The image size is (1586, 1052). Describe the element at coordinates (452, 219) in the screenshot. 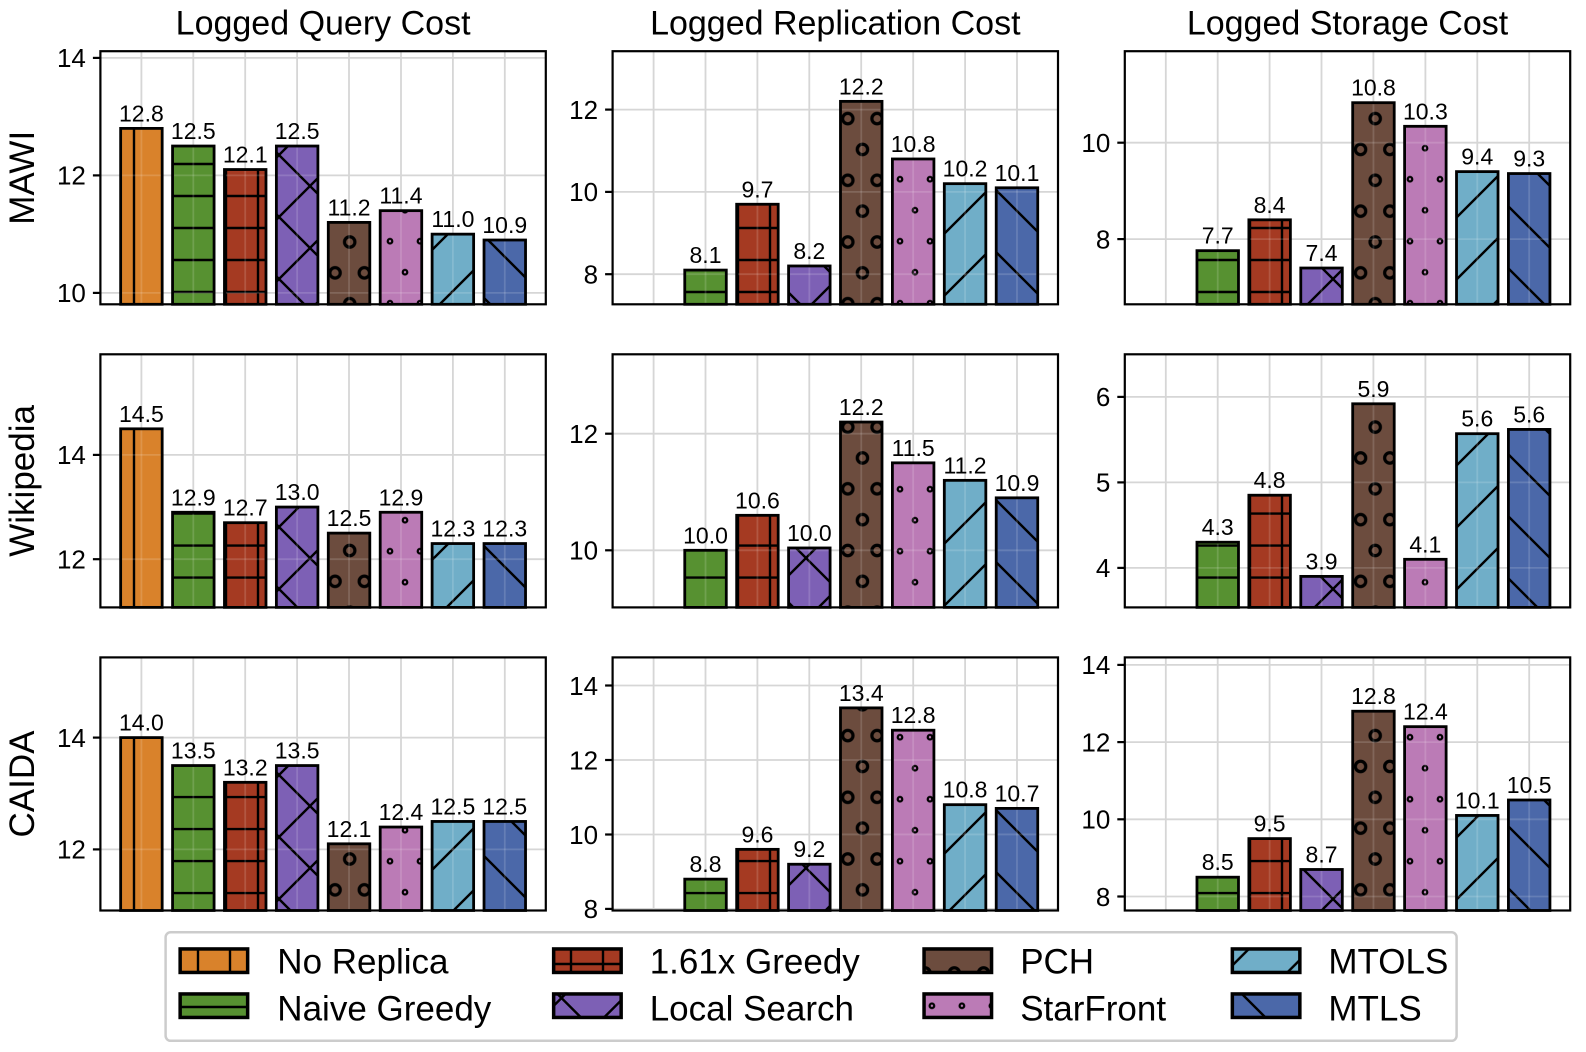

I see `svg-text: 11.0` at that location.